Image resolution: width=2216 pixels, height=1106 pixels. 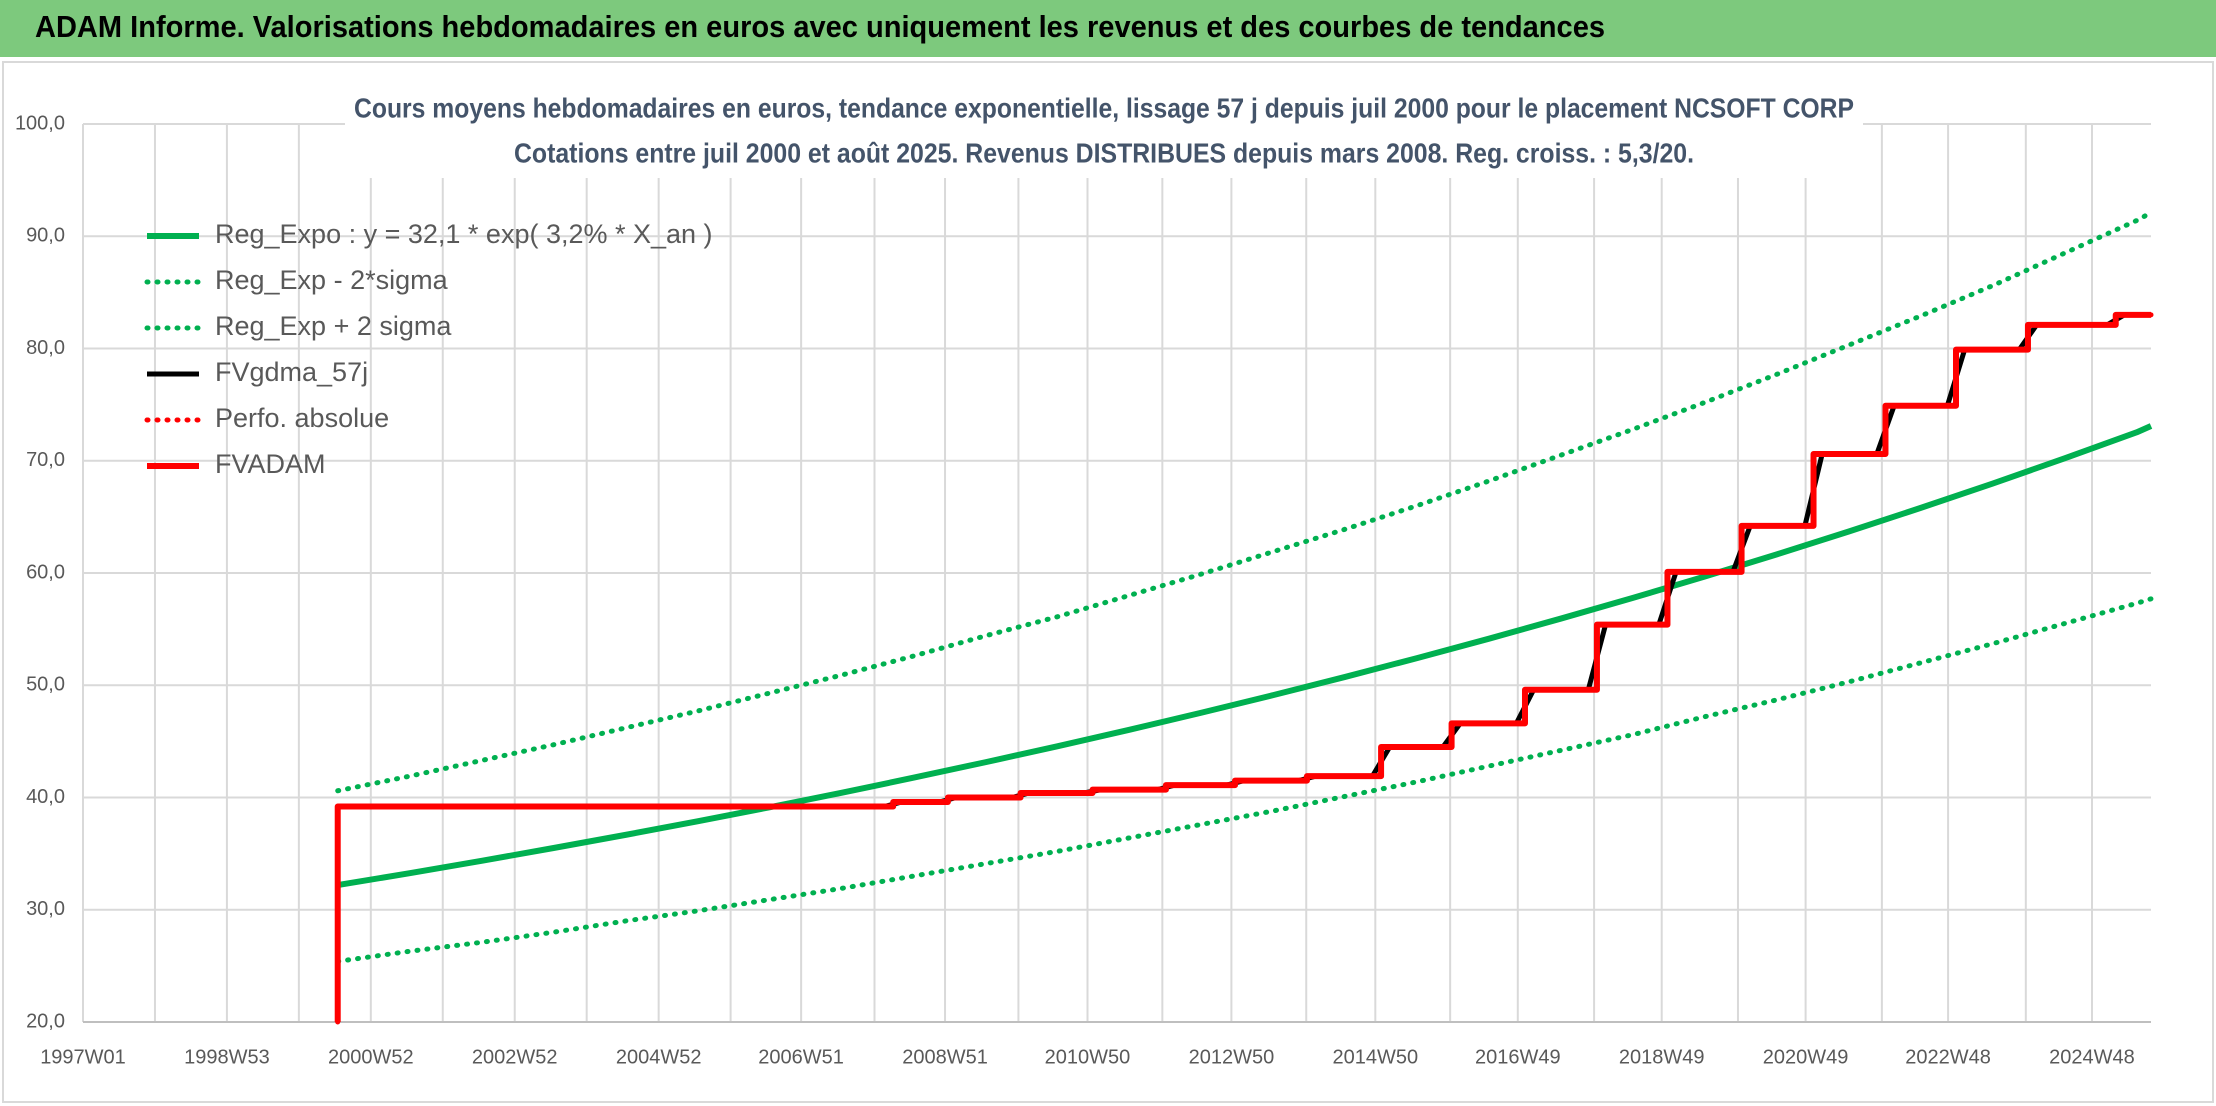 What do you see at coordinates (45, 236) in the screenshot?
I see `y-tick-label: 90,0` at bounding box center [45, 236].